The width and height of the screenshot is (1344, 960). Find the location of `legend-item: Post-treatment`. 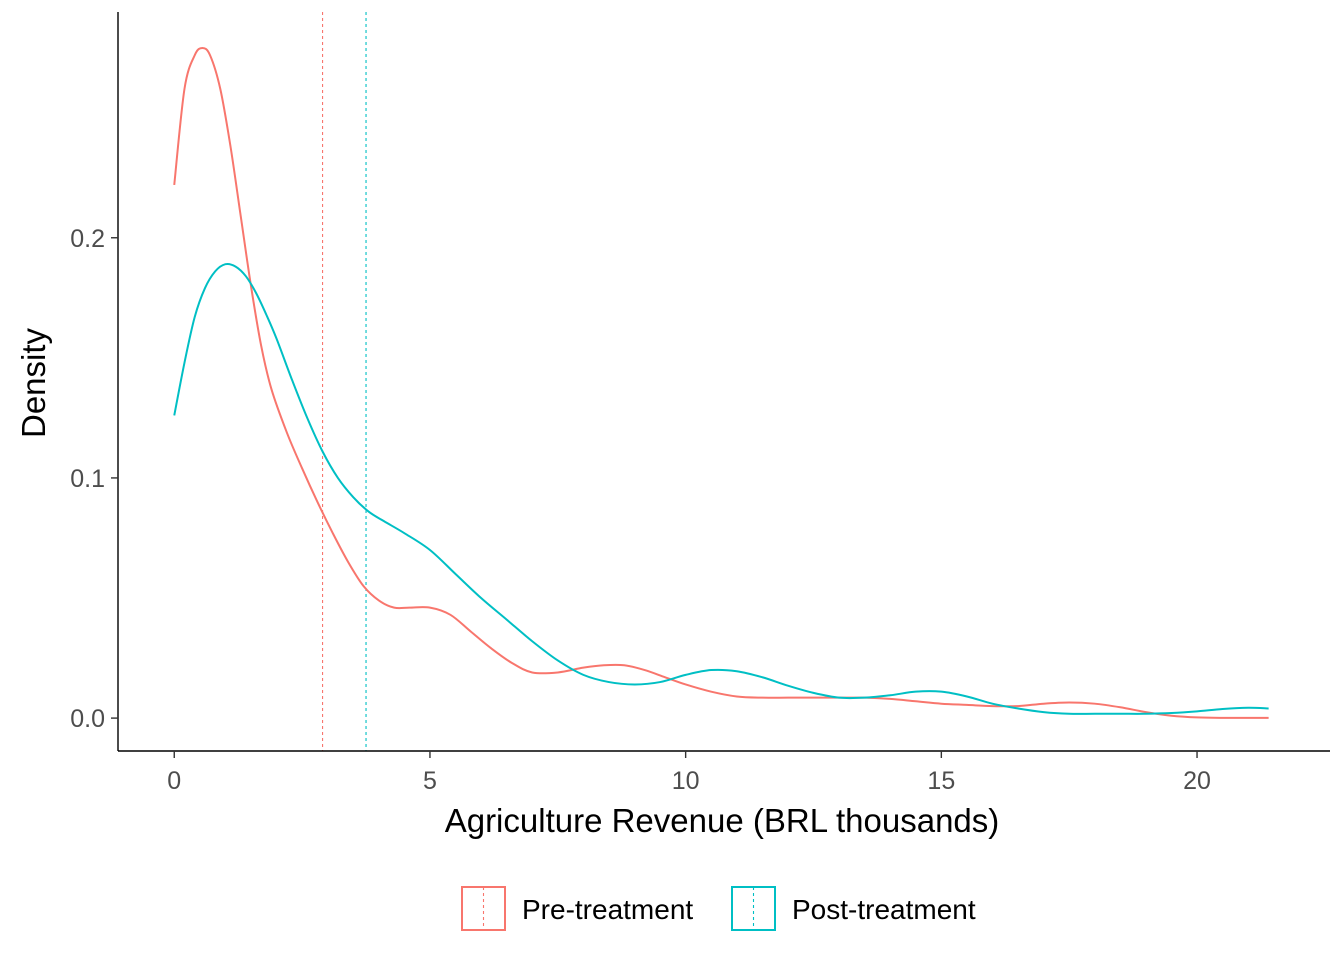

legend-item: Post-treatment is located at coordinates (853, 908).